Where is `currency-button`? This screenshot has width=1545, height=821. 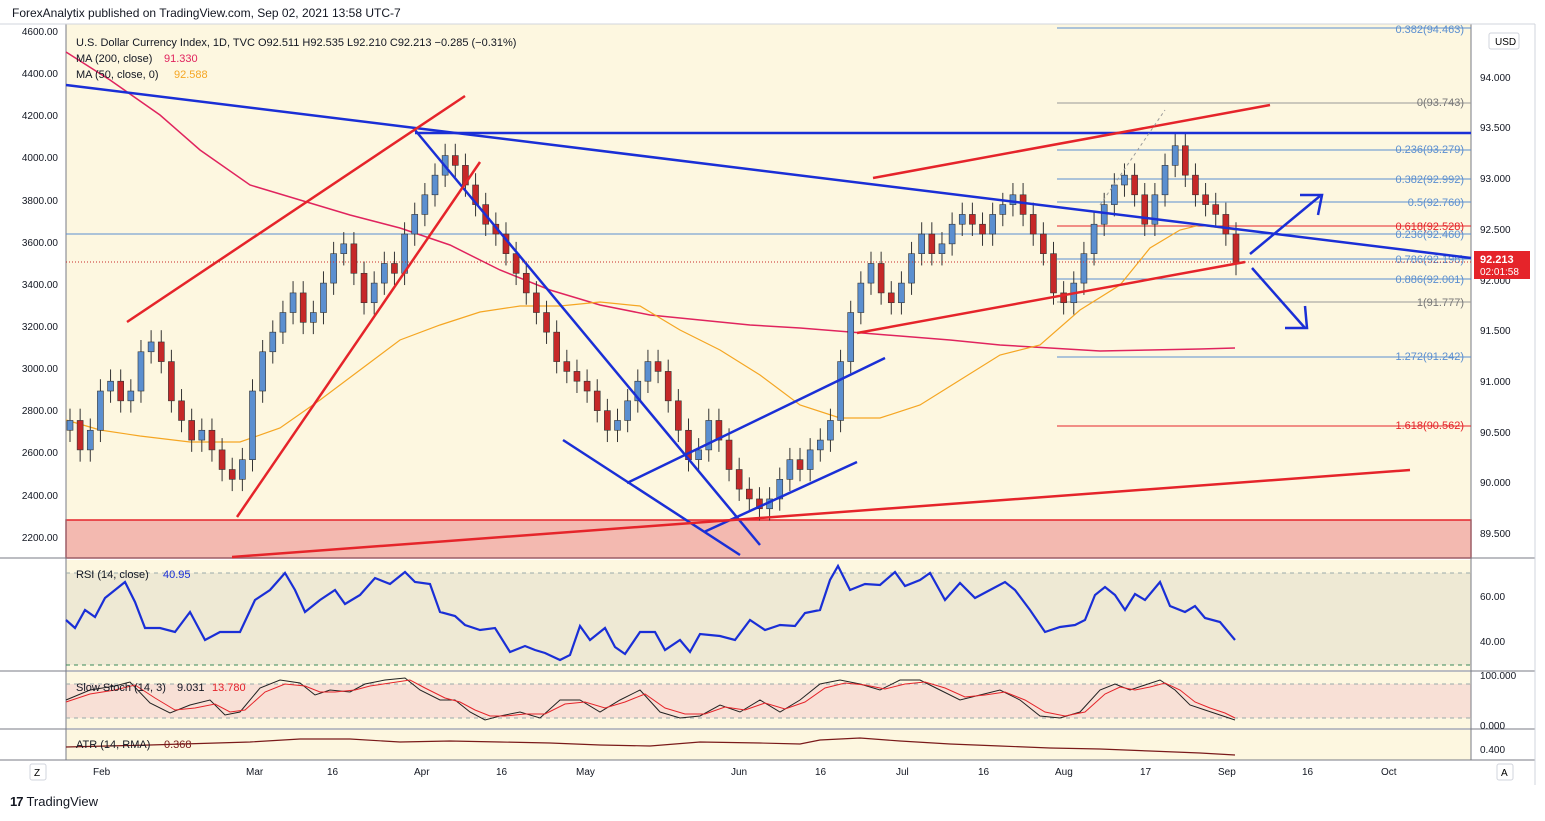
currency-button is located at coordinates (1504, 41).